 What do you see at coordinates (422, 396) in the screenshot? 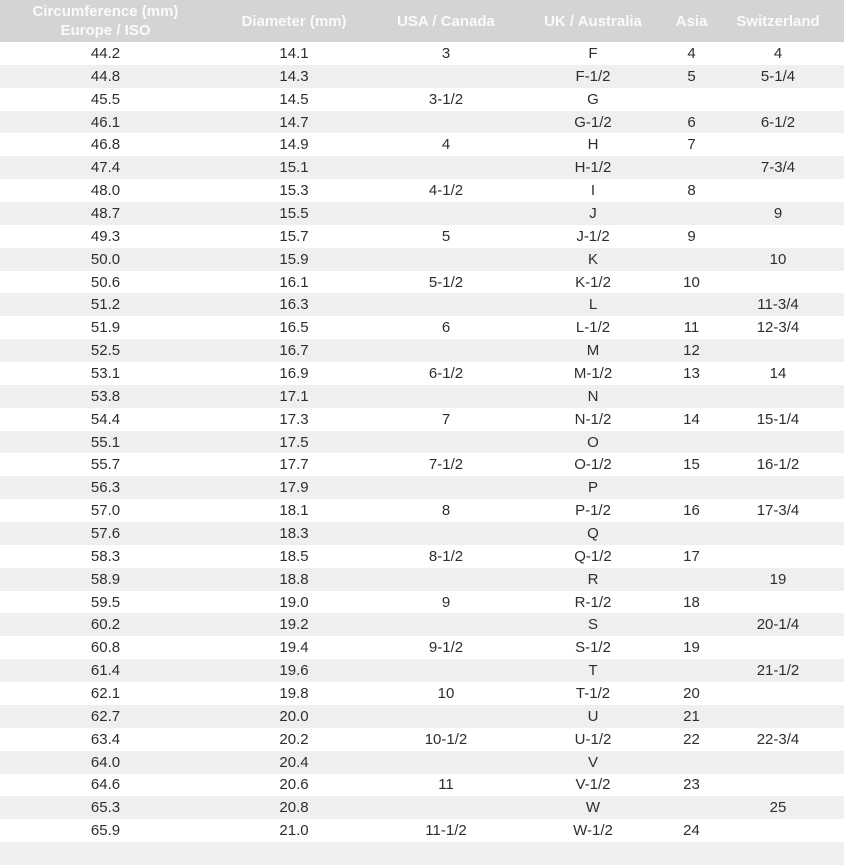
I see `table-row: 53.8 17.1 N` at bounding box center [422, 396].